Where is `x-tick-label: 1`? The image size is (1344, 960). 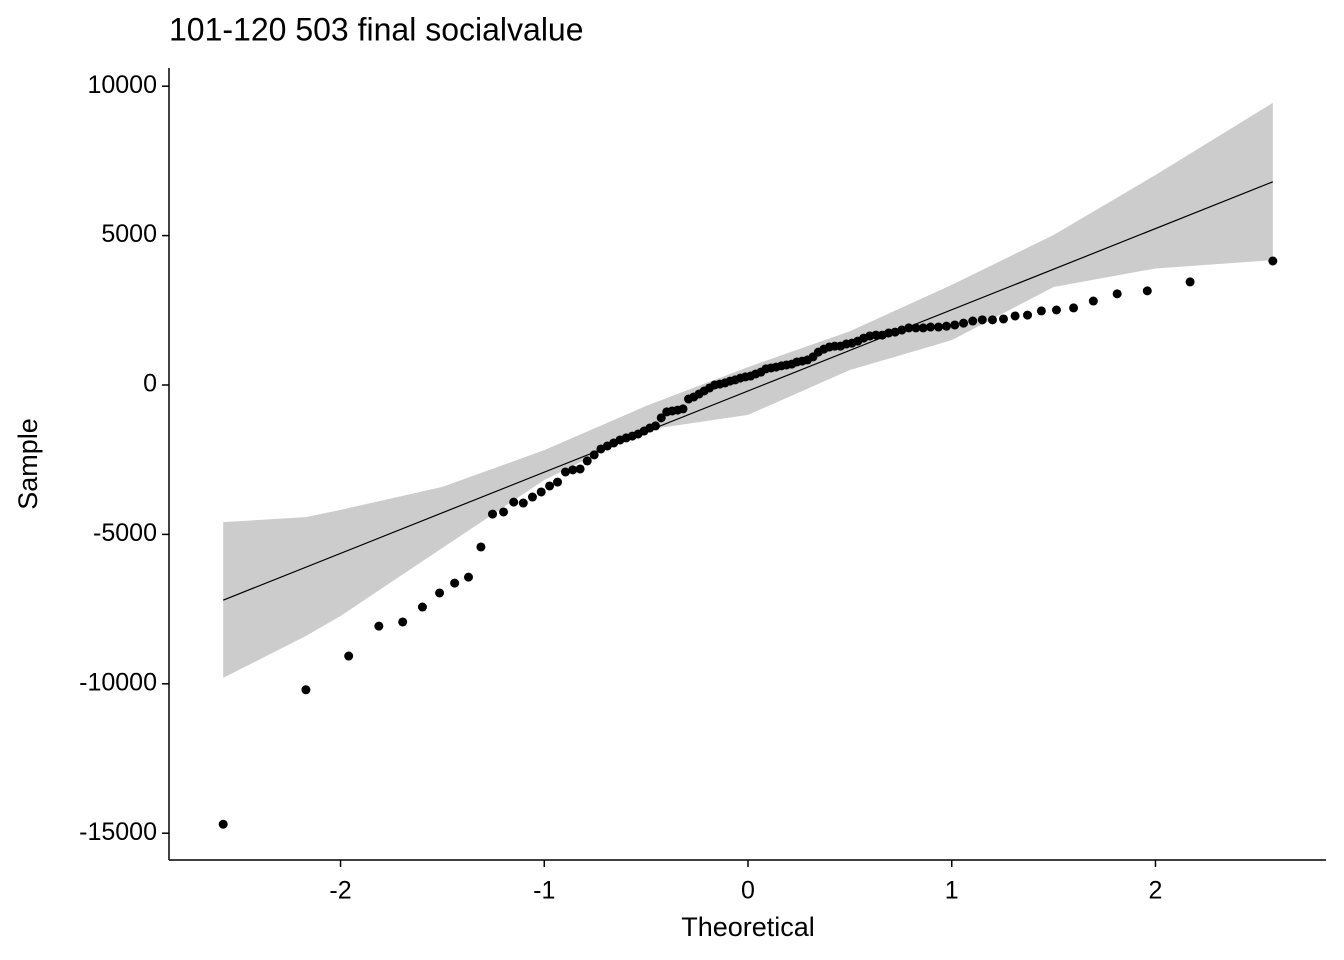
x-tick-label: 1 is located at coordinates (952, 891).